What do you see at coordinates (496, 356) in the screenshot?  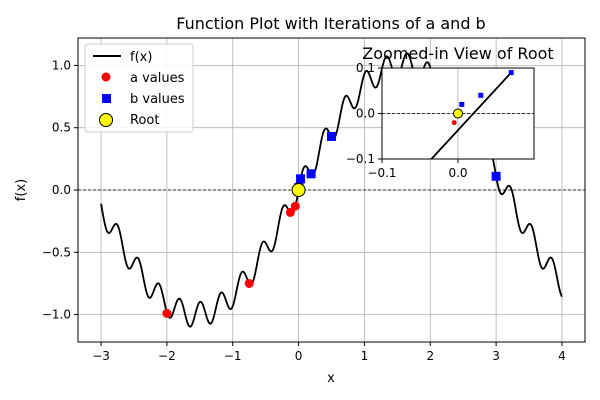 I see `x-tick-label: 3` at bounding box center [496, 356].